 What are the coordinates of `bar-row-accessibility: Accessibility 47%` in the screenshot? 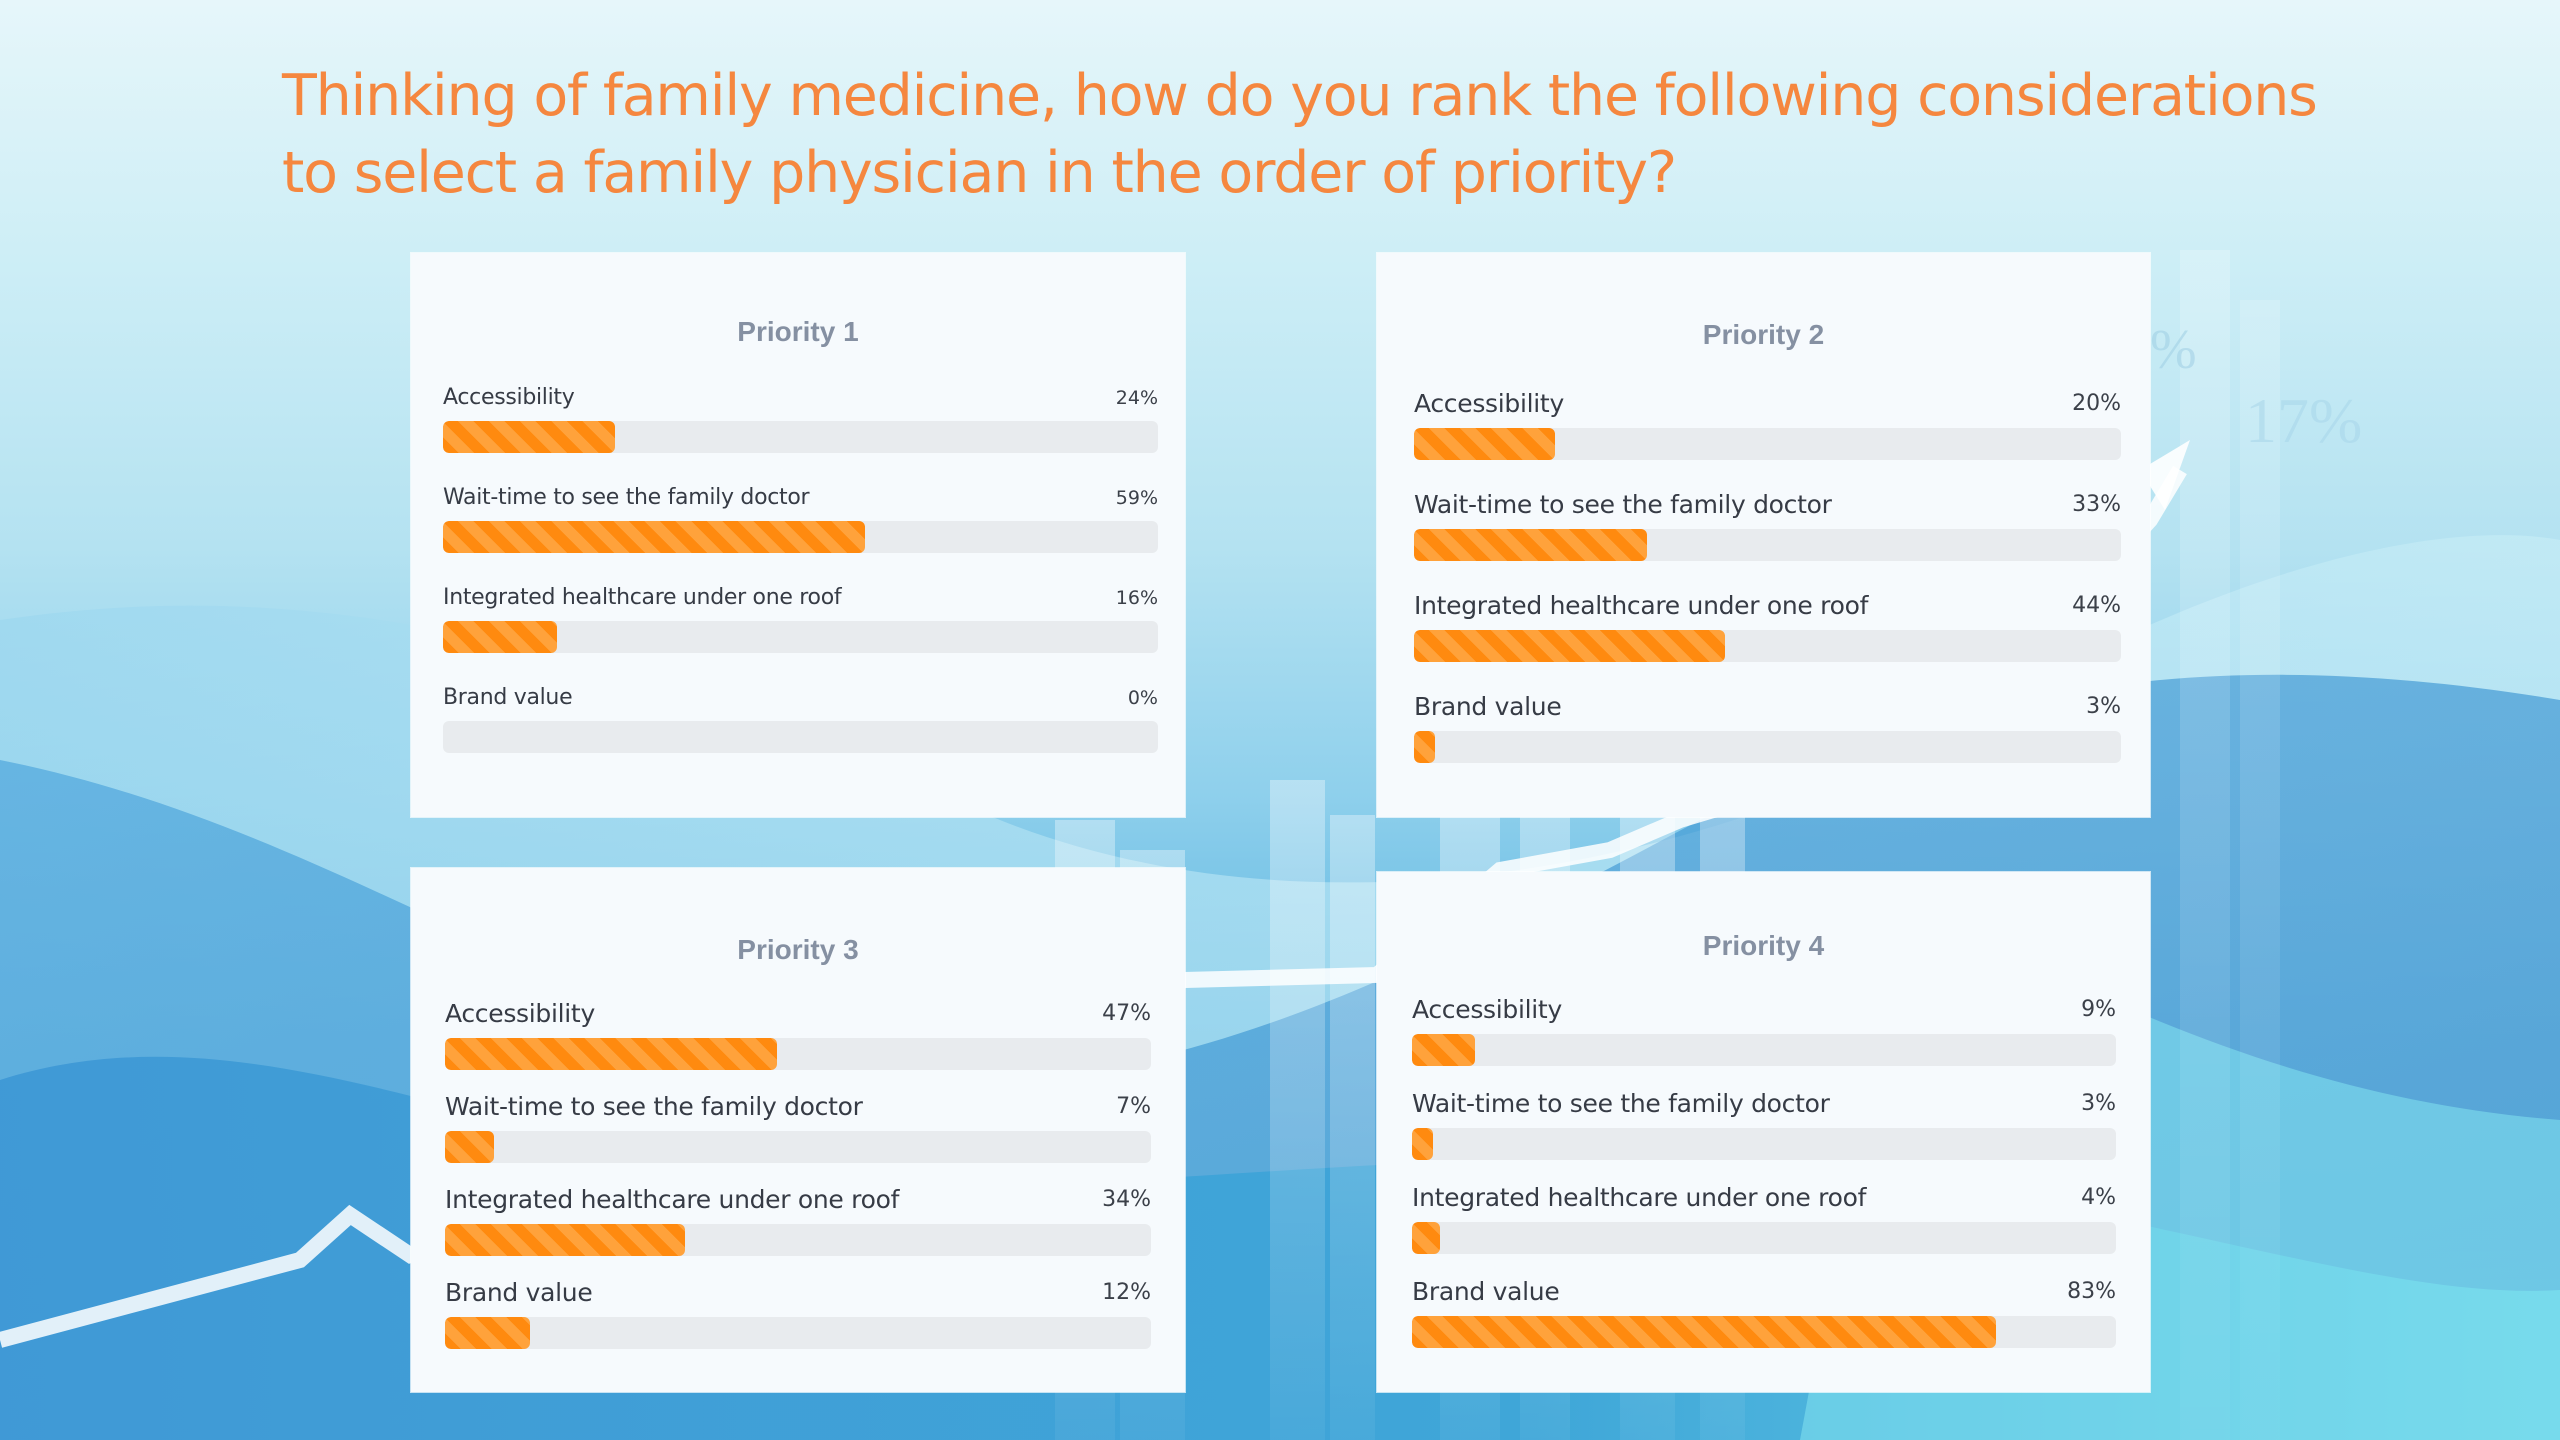 It's located at (798, 1035).